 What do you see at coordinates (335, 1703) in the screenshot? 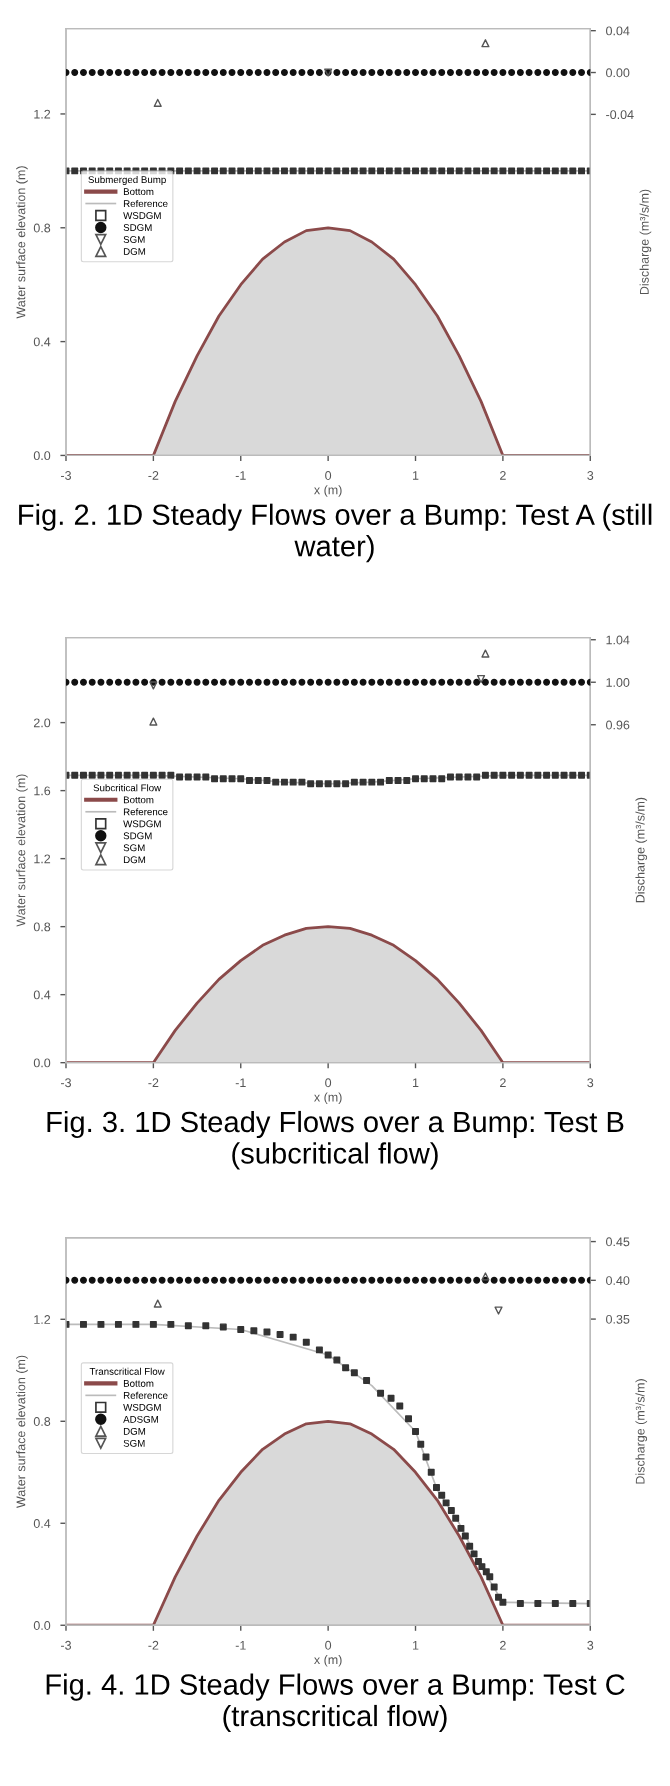
I see `caption: Fig. 4. 1D Steady Flows over a Bump: Test C (transcritical flow)` at bounding box center [335, 1703].